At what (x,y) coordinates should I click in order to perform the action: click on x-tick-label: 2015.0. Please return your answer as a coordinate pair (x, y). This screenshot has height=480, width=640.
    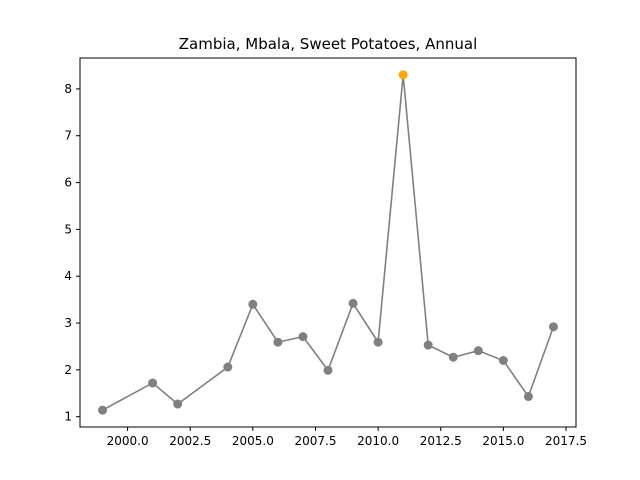
    Looking at the image, I should click on (503, 441).